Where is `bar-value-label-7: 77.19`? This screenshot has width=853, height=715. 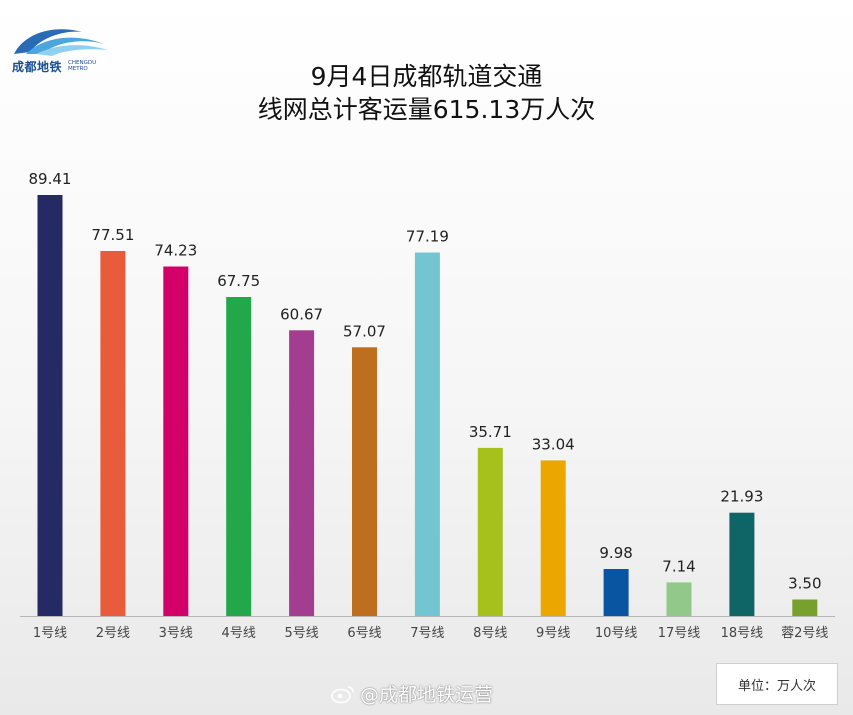
bar-value-label-7: 77.19 is located at coordinates (427, 237).